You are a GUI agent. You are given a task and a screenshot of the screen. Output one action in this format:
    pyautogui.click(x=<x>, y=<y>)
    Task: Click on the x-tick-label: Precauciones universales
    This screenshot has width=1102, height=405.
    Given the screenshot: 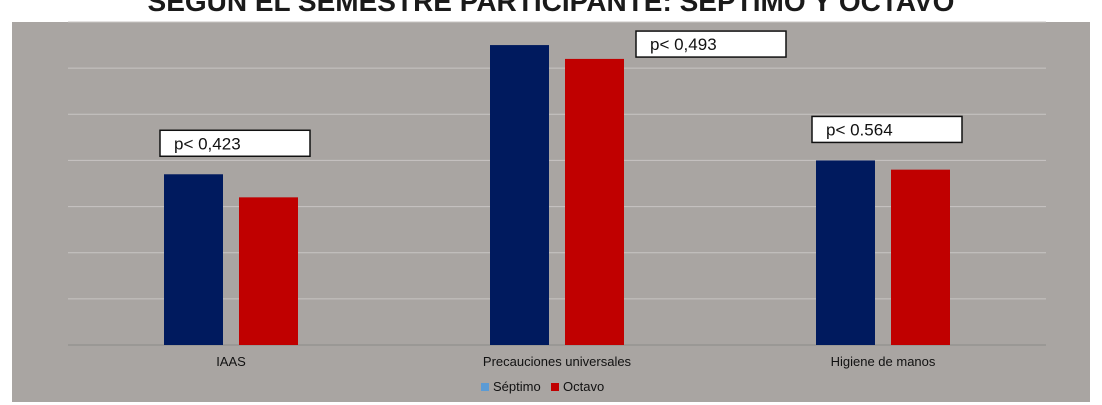 What is the action you would take?
    pyautogui.click(x=557, y=361)
    